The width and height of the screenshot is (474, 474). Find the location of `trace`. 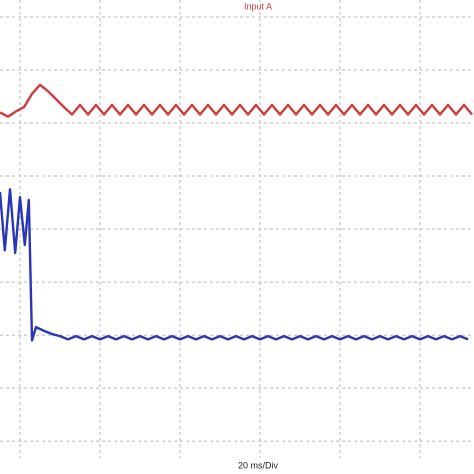

trace is located at coordinates (236, 100).